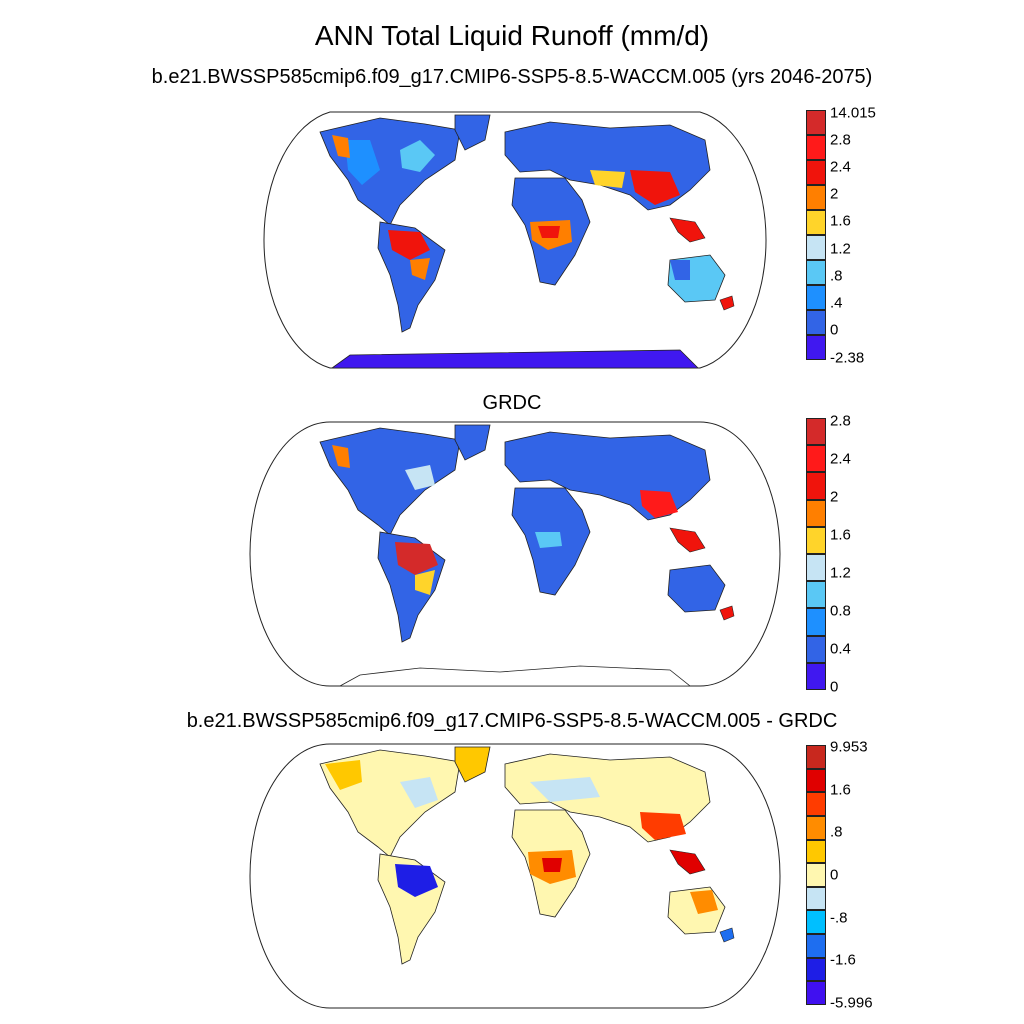 The width and height of the screenshot is (1024, 1024). I want to click on colorbar-label: 14.015, so click(853, 112).